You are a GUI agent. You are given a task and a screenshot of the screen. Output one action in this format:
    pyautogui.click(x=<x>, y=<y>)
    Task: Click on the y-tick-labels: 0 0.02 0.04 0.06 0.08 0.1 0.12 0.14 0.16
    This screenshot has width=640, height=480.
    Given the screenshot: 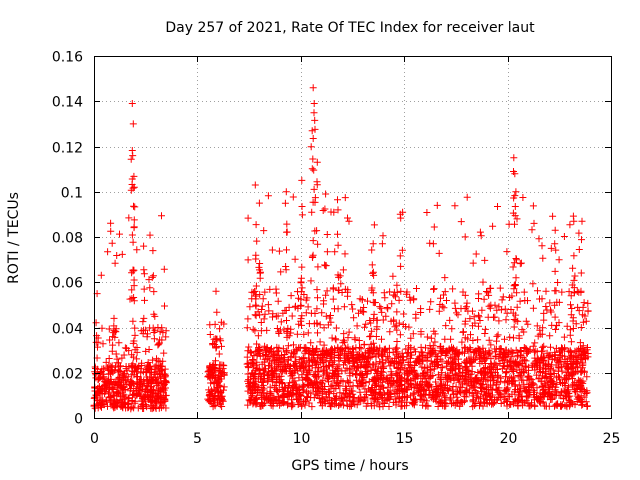 What is the action you would take?
    pyautogui.click(x=67, y=239)
    